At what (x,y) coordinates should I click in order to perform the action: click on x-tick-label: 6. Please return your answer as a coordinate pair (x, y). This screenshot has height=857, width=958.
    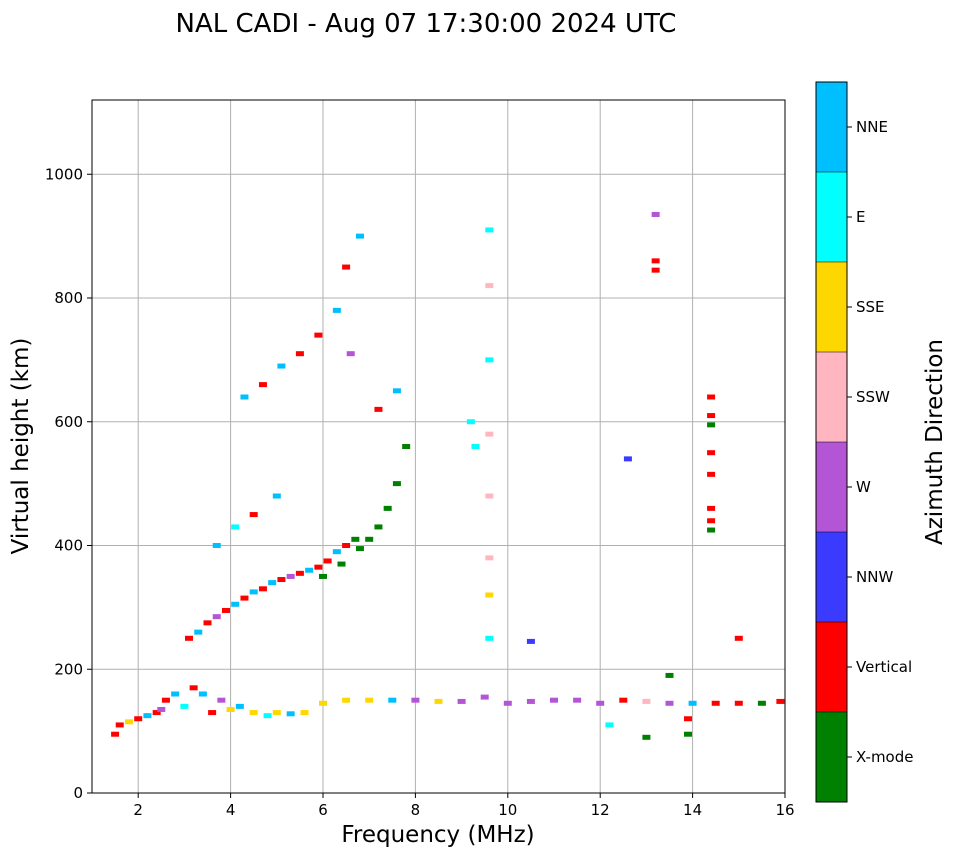
    Looking at the image, I should click on (323, 810).